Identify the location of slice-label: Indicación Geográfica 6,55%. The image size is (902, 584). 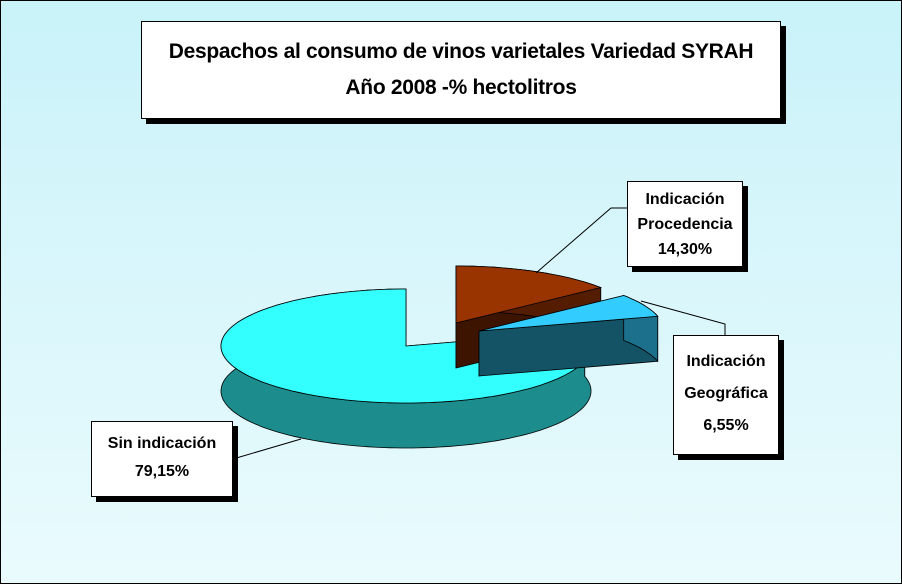
(726, 395).